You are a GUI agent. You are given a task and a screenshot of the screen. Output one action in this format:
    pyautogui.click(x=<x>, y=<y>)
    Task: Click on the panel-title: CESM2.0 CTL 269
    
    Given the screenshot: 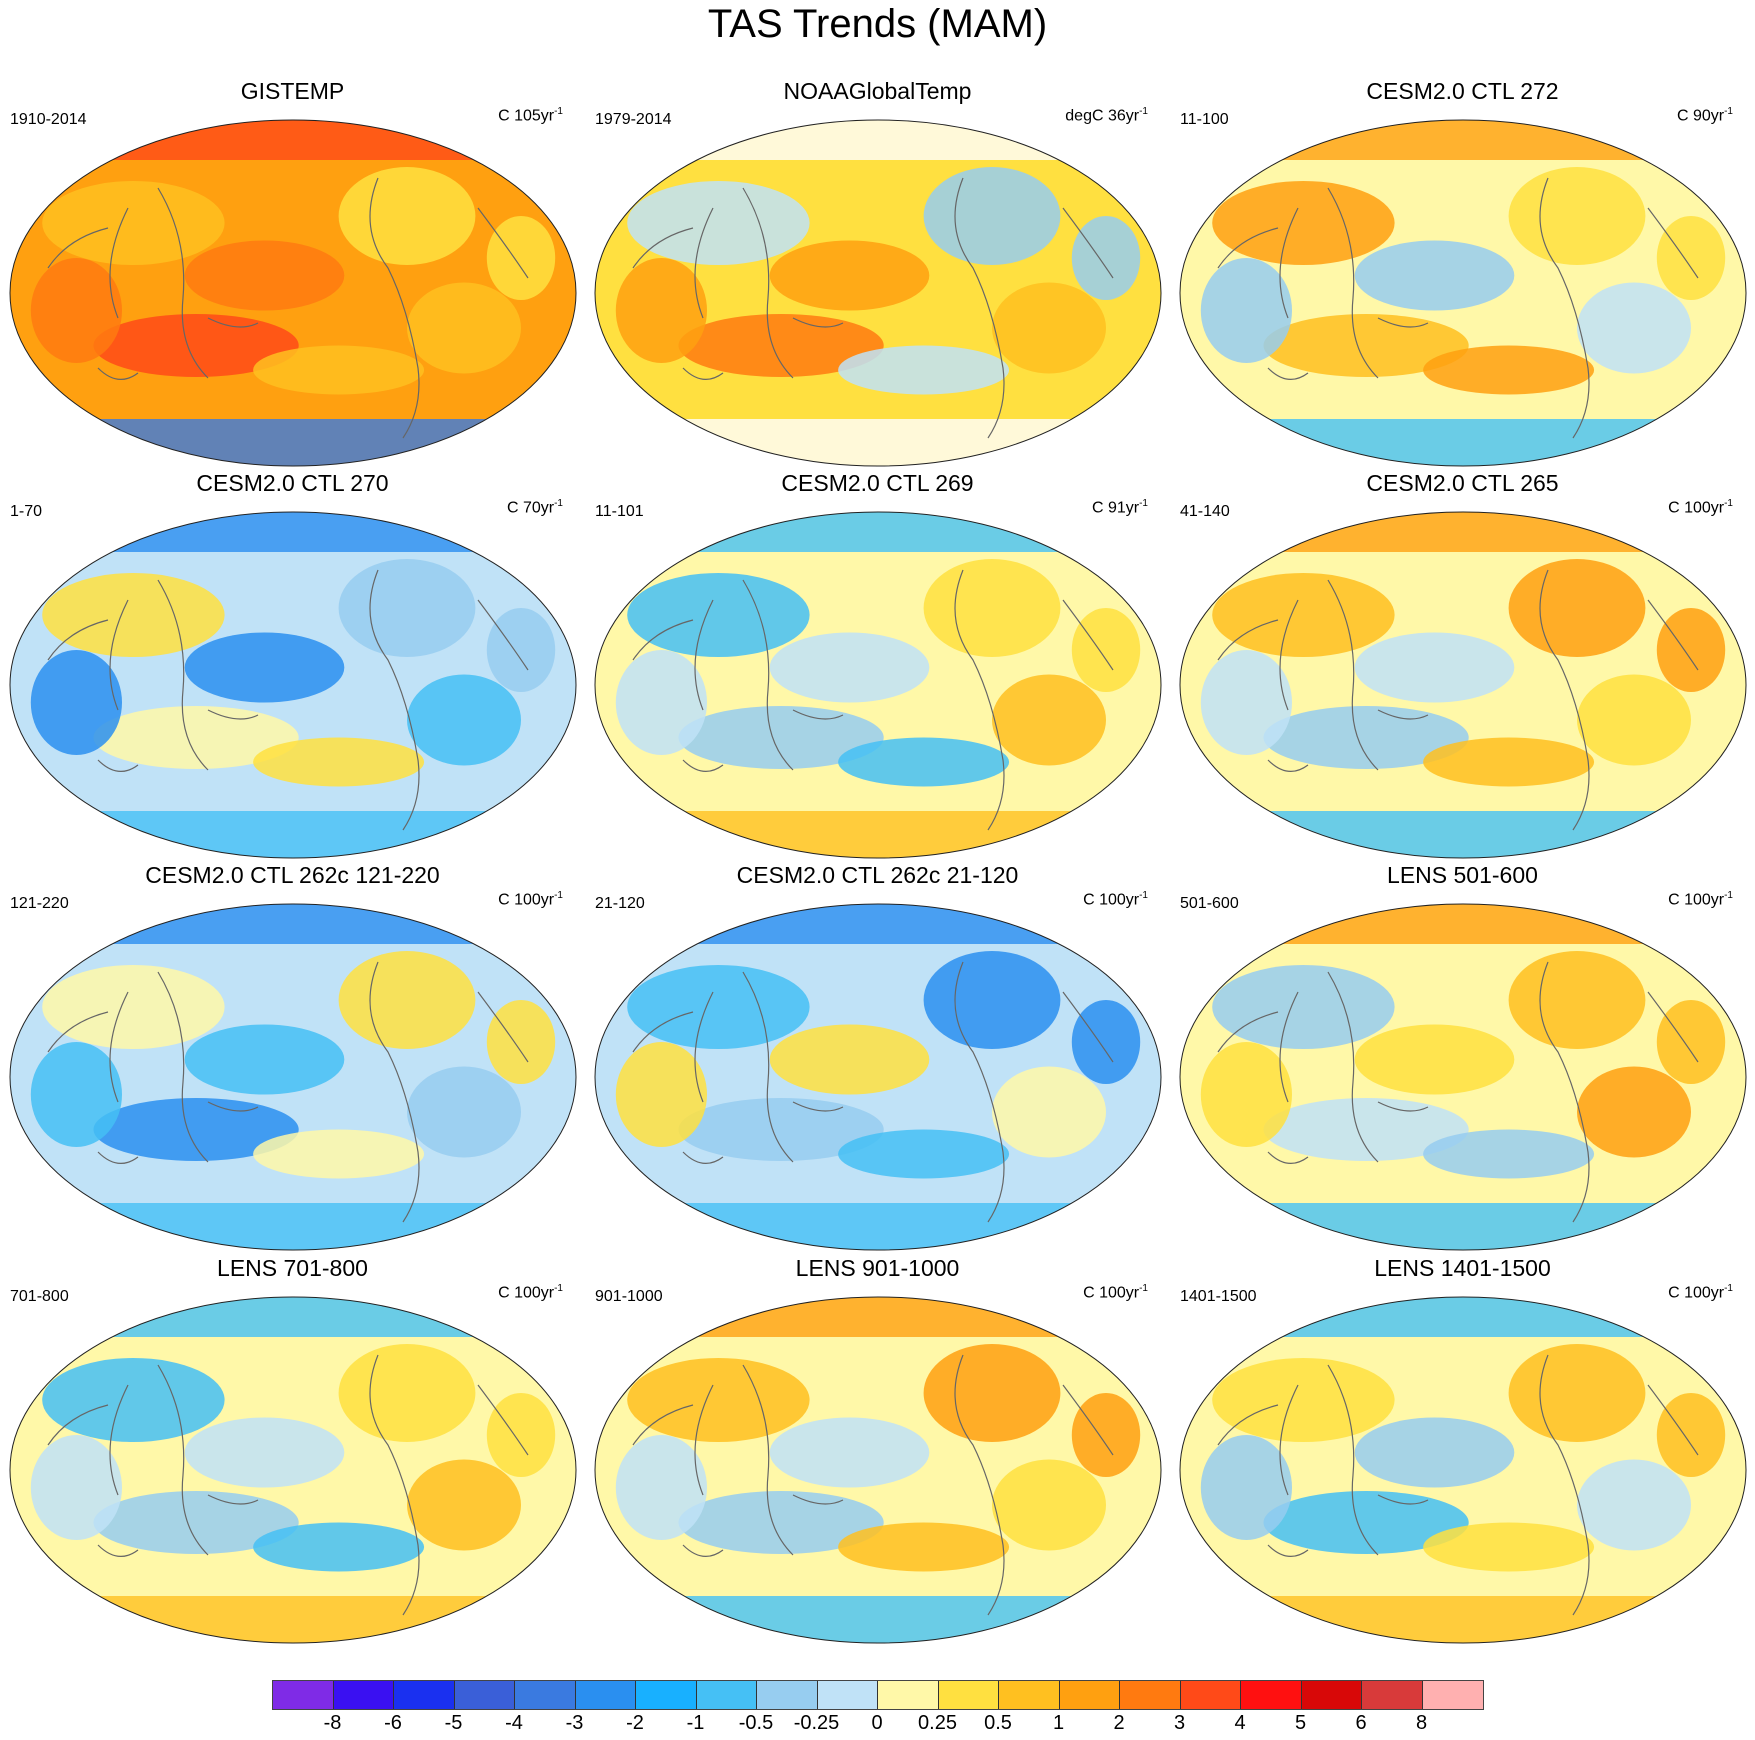 What is the action you would take?
    pyautogui.click(x=877, y=483)
    